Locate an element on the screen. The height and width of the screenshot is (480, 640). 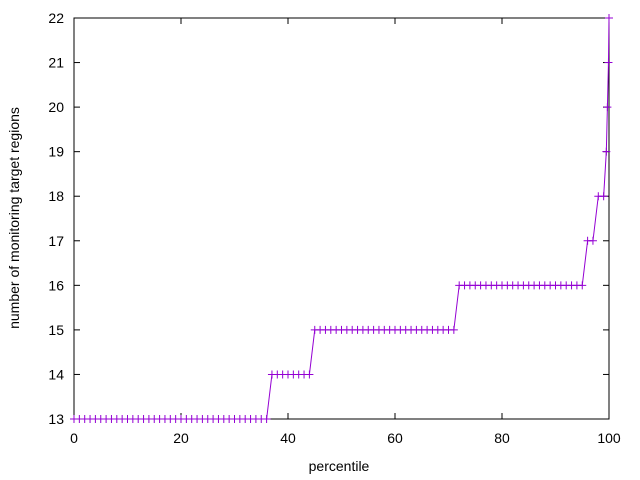
y-tick-label: 20 is located at coordinates (56, 107).